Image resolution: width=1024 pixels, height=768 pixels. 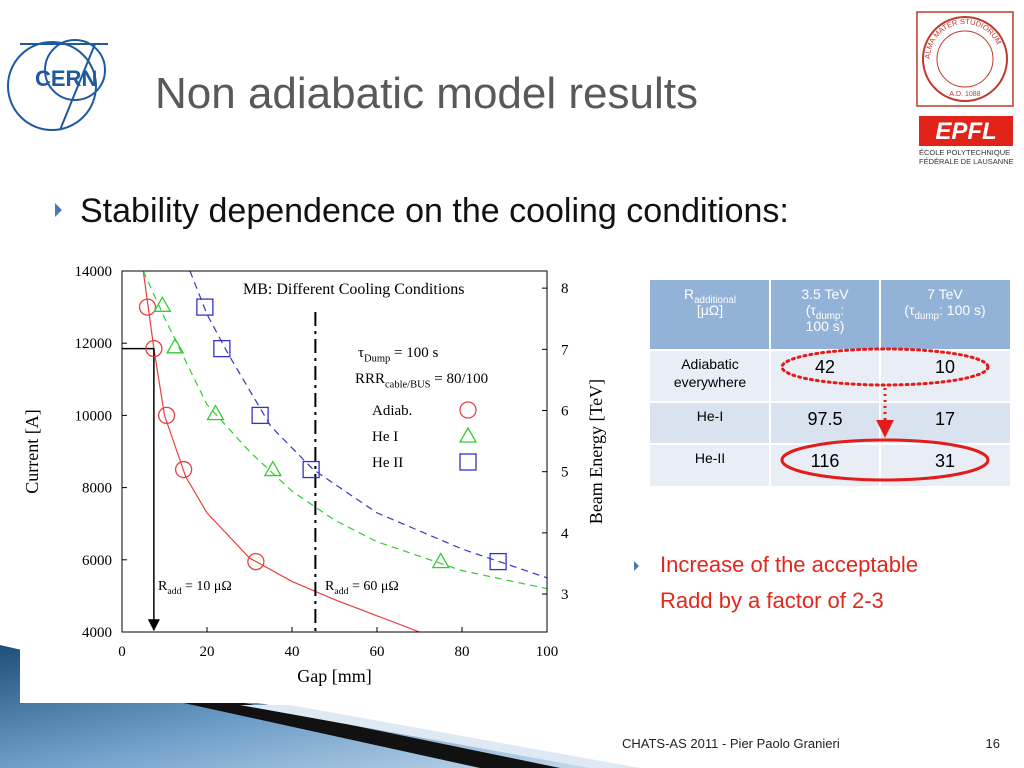 I want to click on table-cell: 10, so click(x=945, y=367).